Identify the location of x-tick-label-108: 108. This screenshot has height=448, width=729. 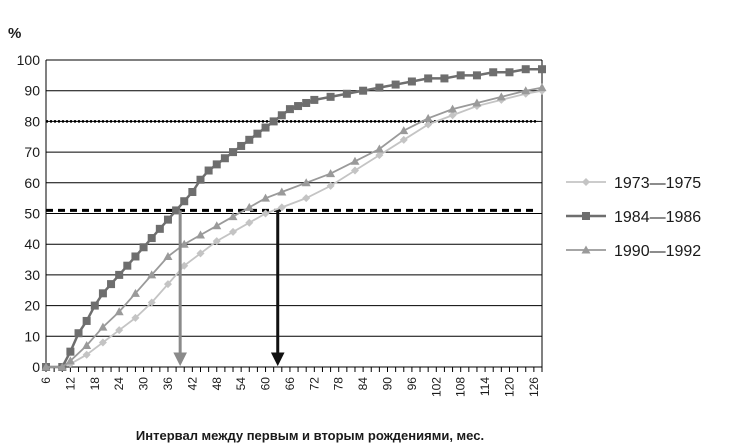
(461, 387).